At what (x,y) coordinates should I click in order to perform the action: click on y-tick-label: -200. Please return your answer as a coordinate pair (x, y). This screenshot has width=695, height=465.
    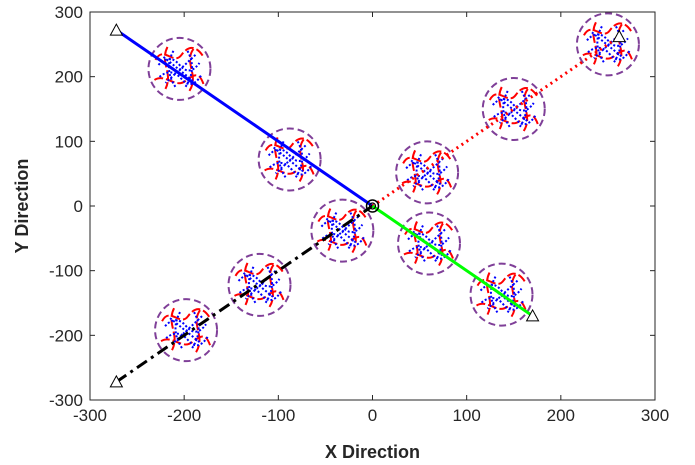
    Looking at the image, I should click on (66, 335).